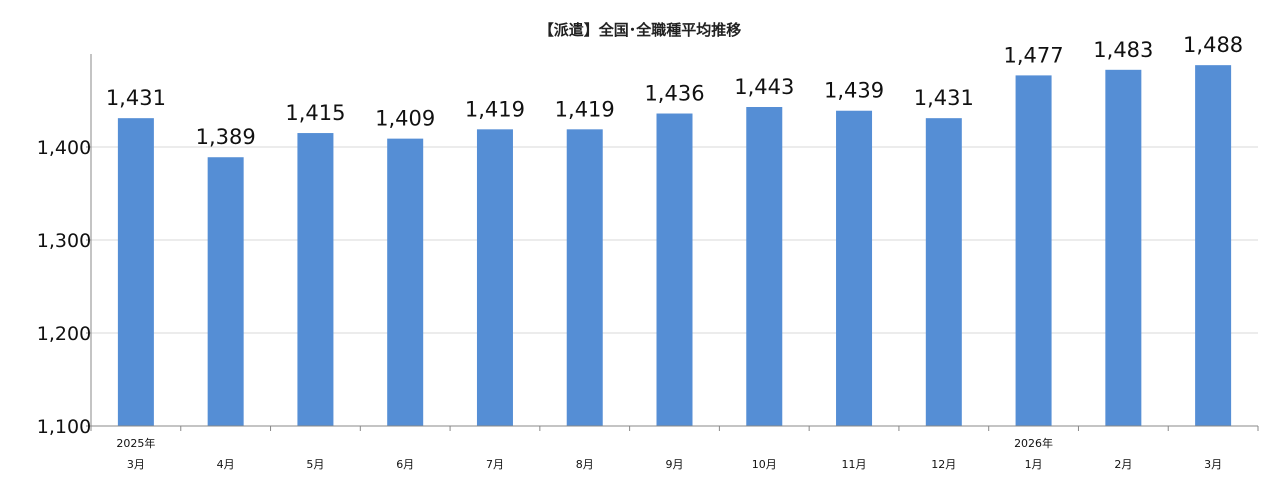 The image size is (1280, 484). I want to click on x-tick-label: 9月, so click(675, 464).